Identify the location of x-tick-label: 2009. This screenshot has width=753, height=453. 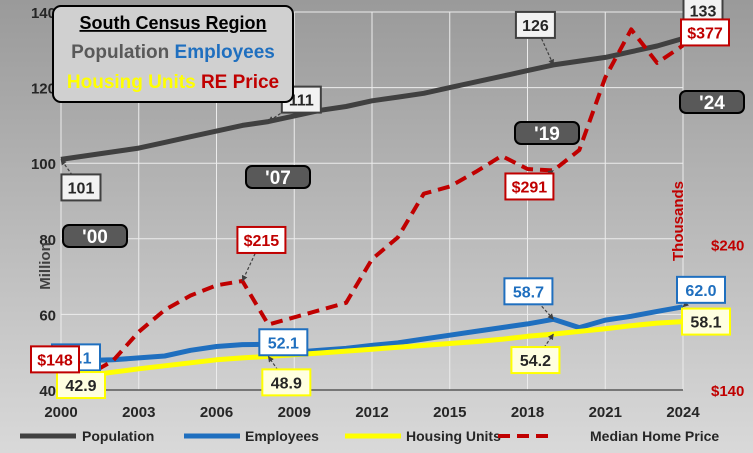
(294, 412).